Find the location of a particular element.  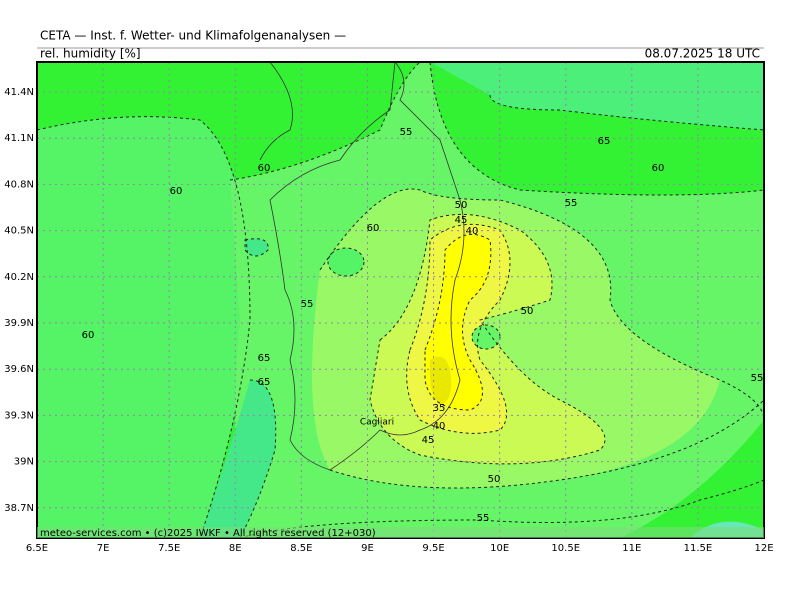

y-axis-label: 39.6N is located at coordinates (19, 369).